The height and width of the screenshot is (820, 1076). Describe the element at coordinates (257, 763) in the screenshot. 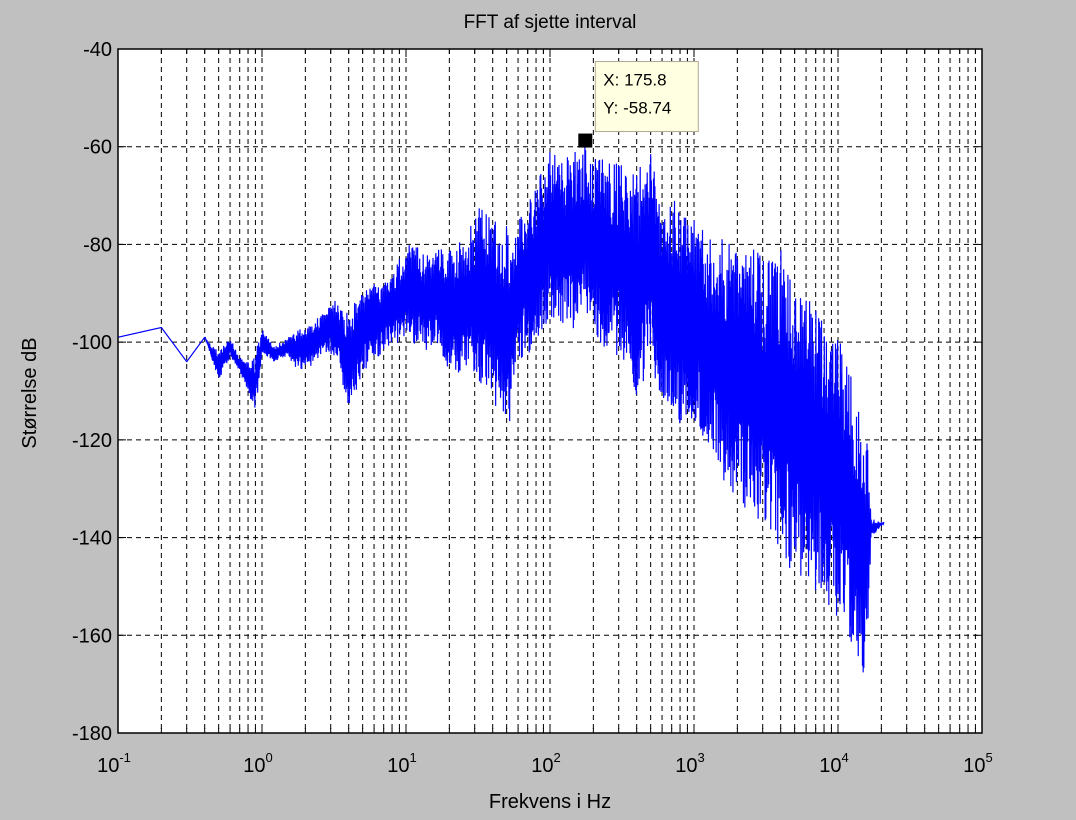

I see `x-tick-label: 10⁰` at that location.